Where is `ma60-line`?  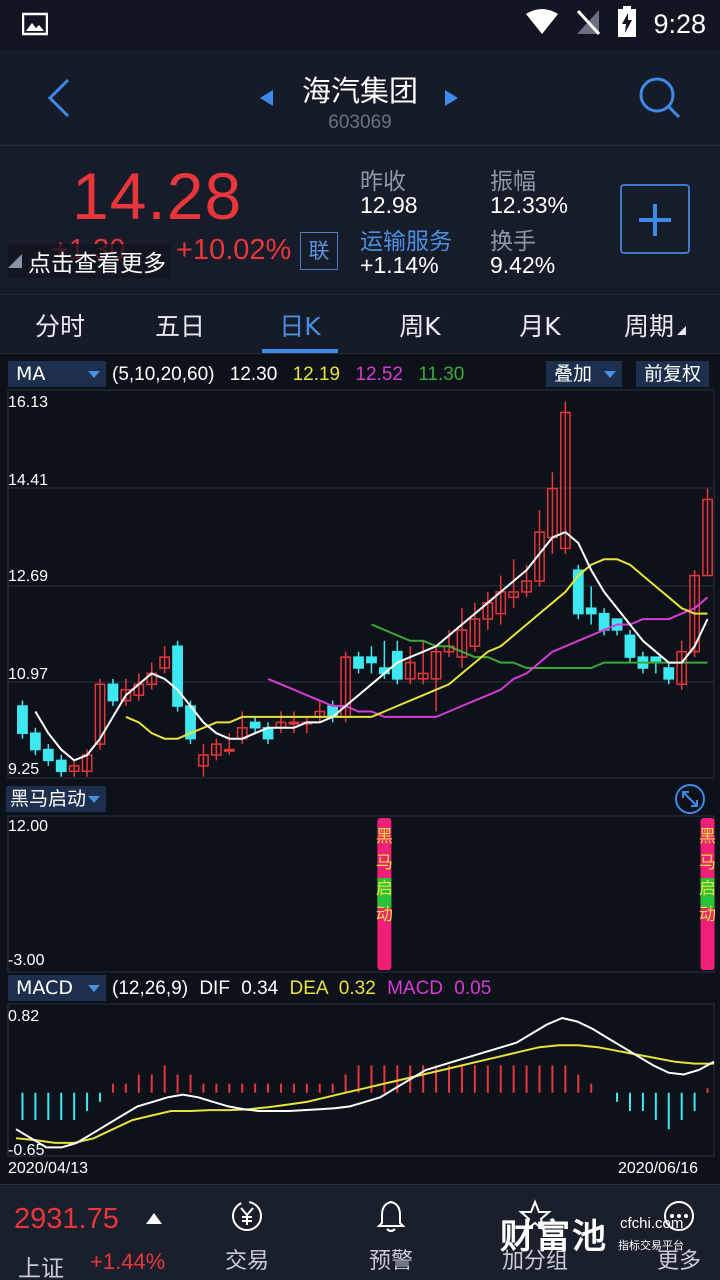 ma60-line is located at coordinates (539, 646).